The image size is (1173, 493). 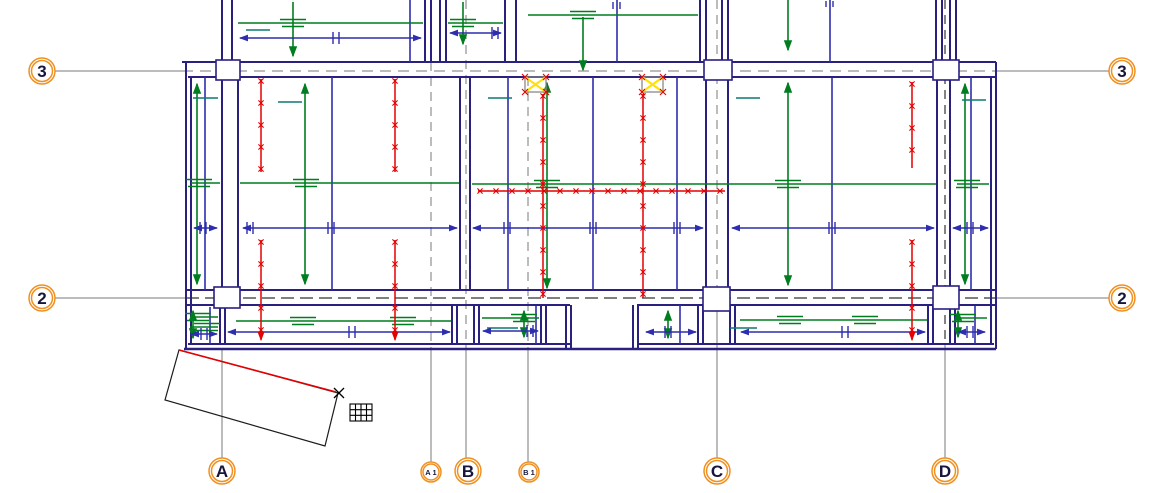 I want to click on svg-text: A, so click(x=222, y=471).